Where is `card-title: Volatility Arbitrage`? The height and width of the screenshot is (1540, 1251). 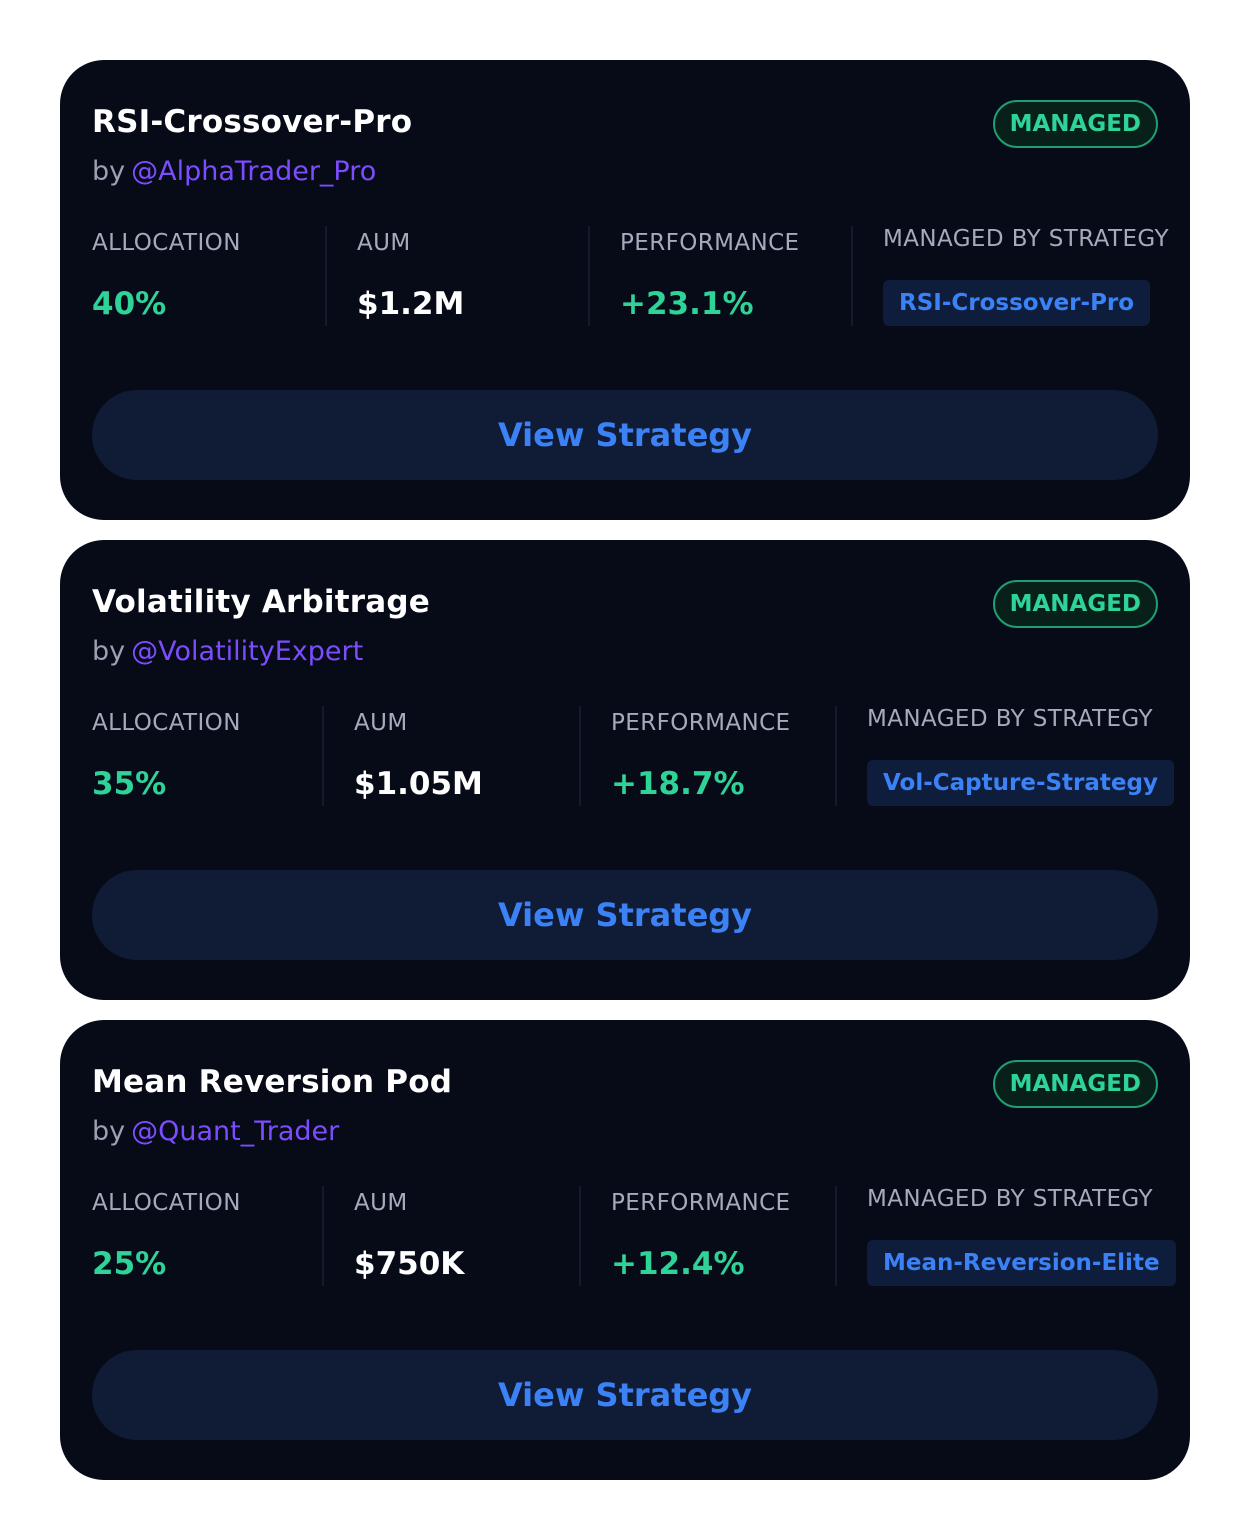
card-title: Volatility Arbitrage is located at coordinates (261, 602).